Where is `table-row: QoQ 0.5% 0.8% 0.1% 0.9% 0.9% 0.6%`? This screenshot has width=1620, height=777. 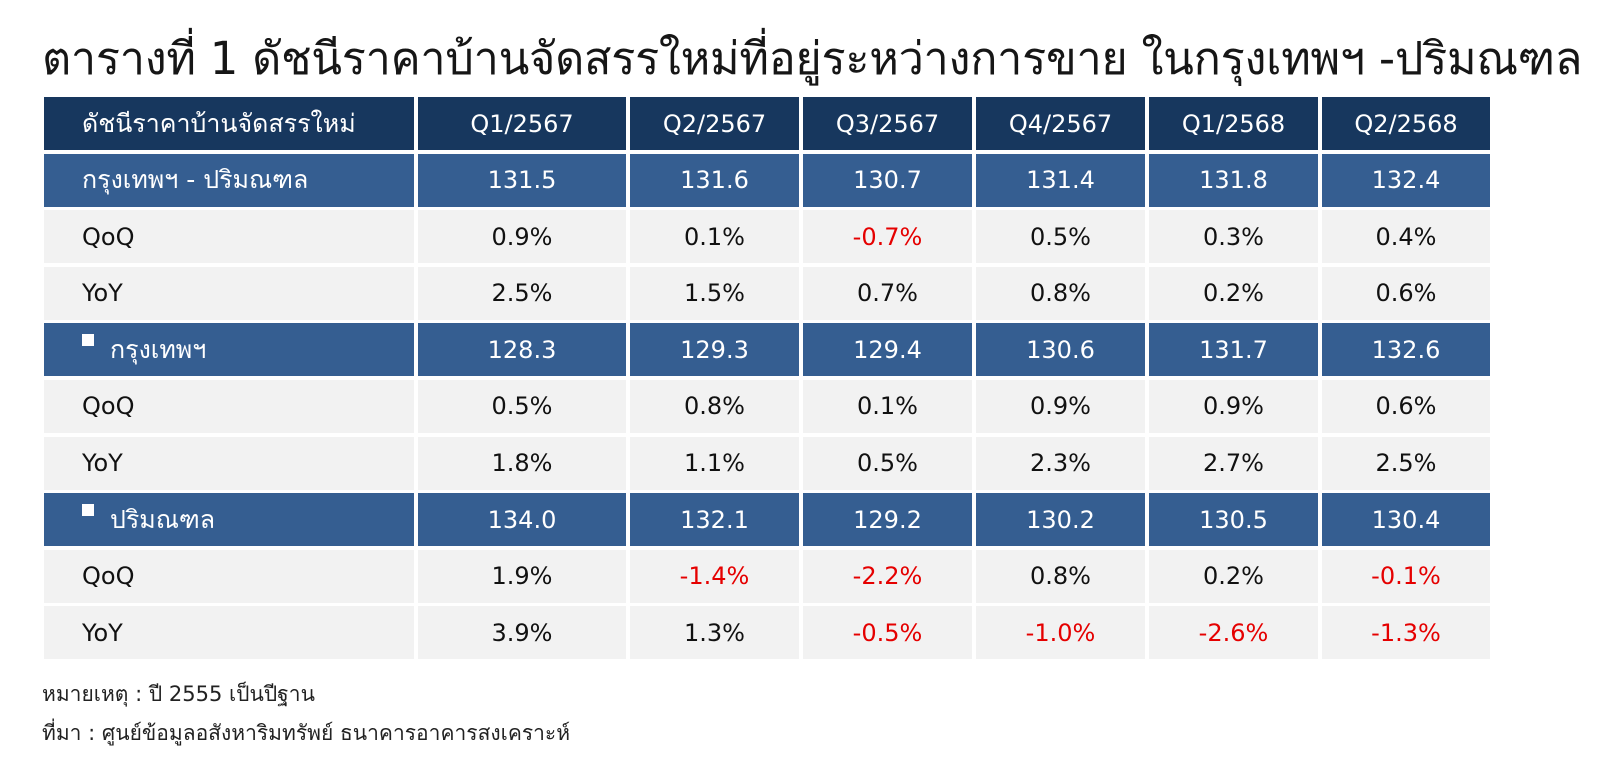 table-row: QoQ 0.5% 0.8% 0.1% 0.9% 0.9% 0.6% is located at coordinates (767, 406).